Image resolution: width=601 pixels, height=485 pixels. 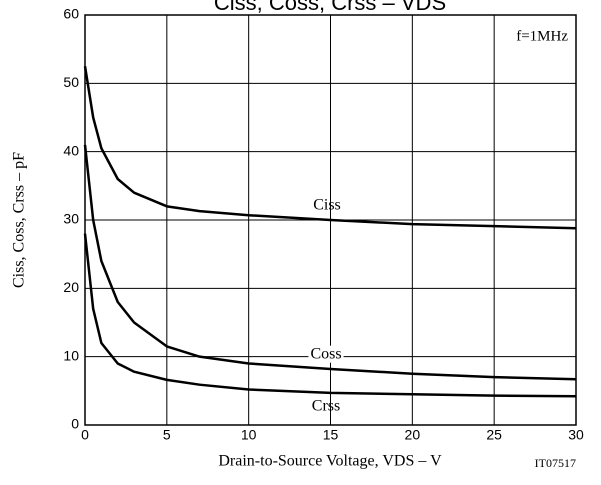 What do you see at coordinates (331, 435) in the screenshot?
I see `x-tick-label: 15` at bounding box center [331, 435].